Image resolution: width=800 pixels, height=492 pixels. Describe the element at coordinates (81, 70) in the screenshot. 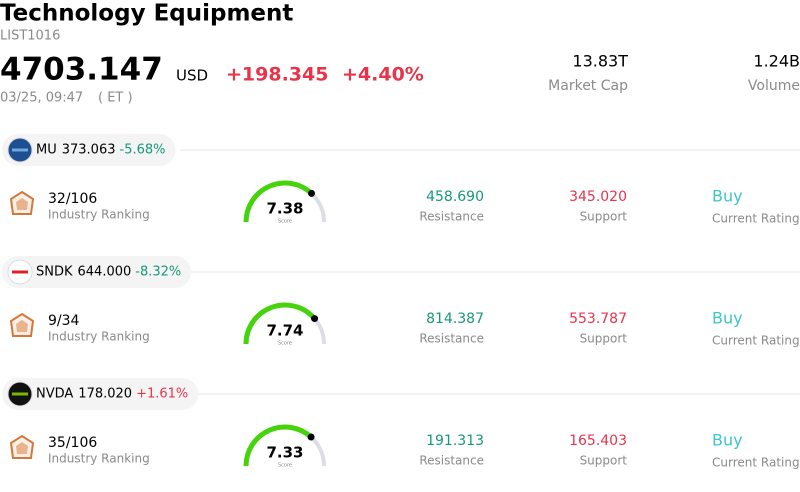

I see `price: 4703.147` at that location.